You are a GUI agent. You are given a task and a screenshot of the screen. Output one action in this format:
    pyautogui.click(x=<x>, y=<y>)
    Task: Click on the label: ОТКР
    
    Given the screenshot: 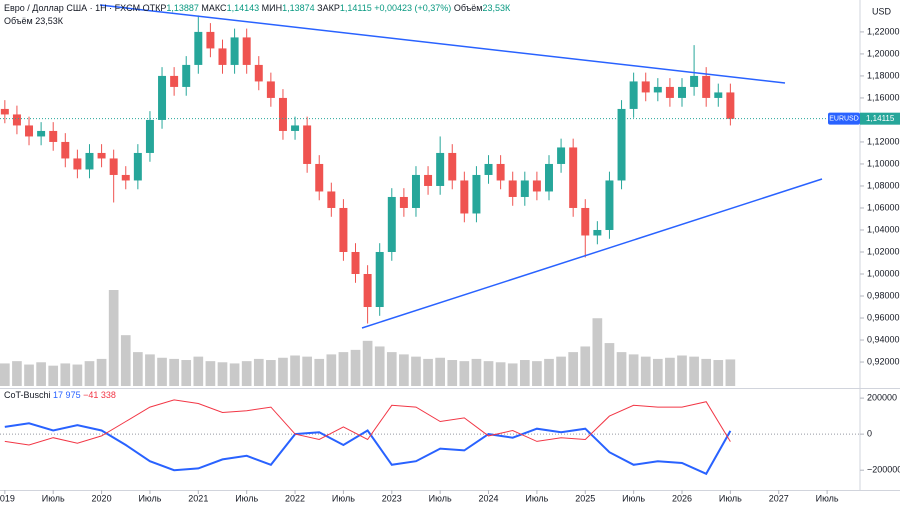 What is the action you would take?
    pyautogui.click(x=155, y=8)
    